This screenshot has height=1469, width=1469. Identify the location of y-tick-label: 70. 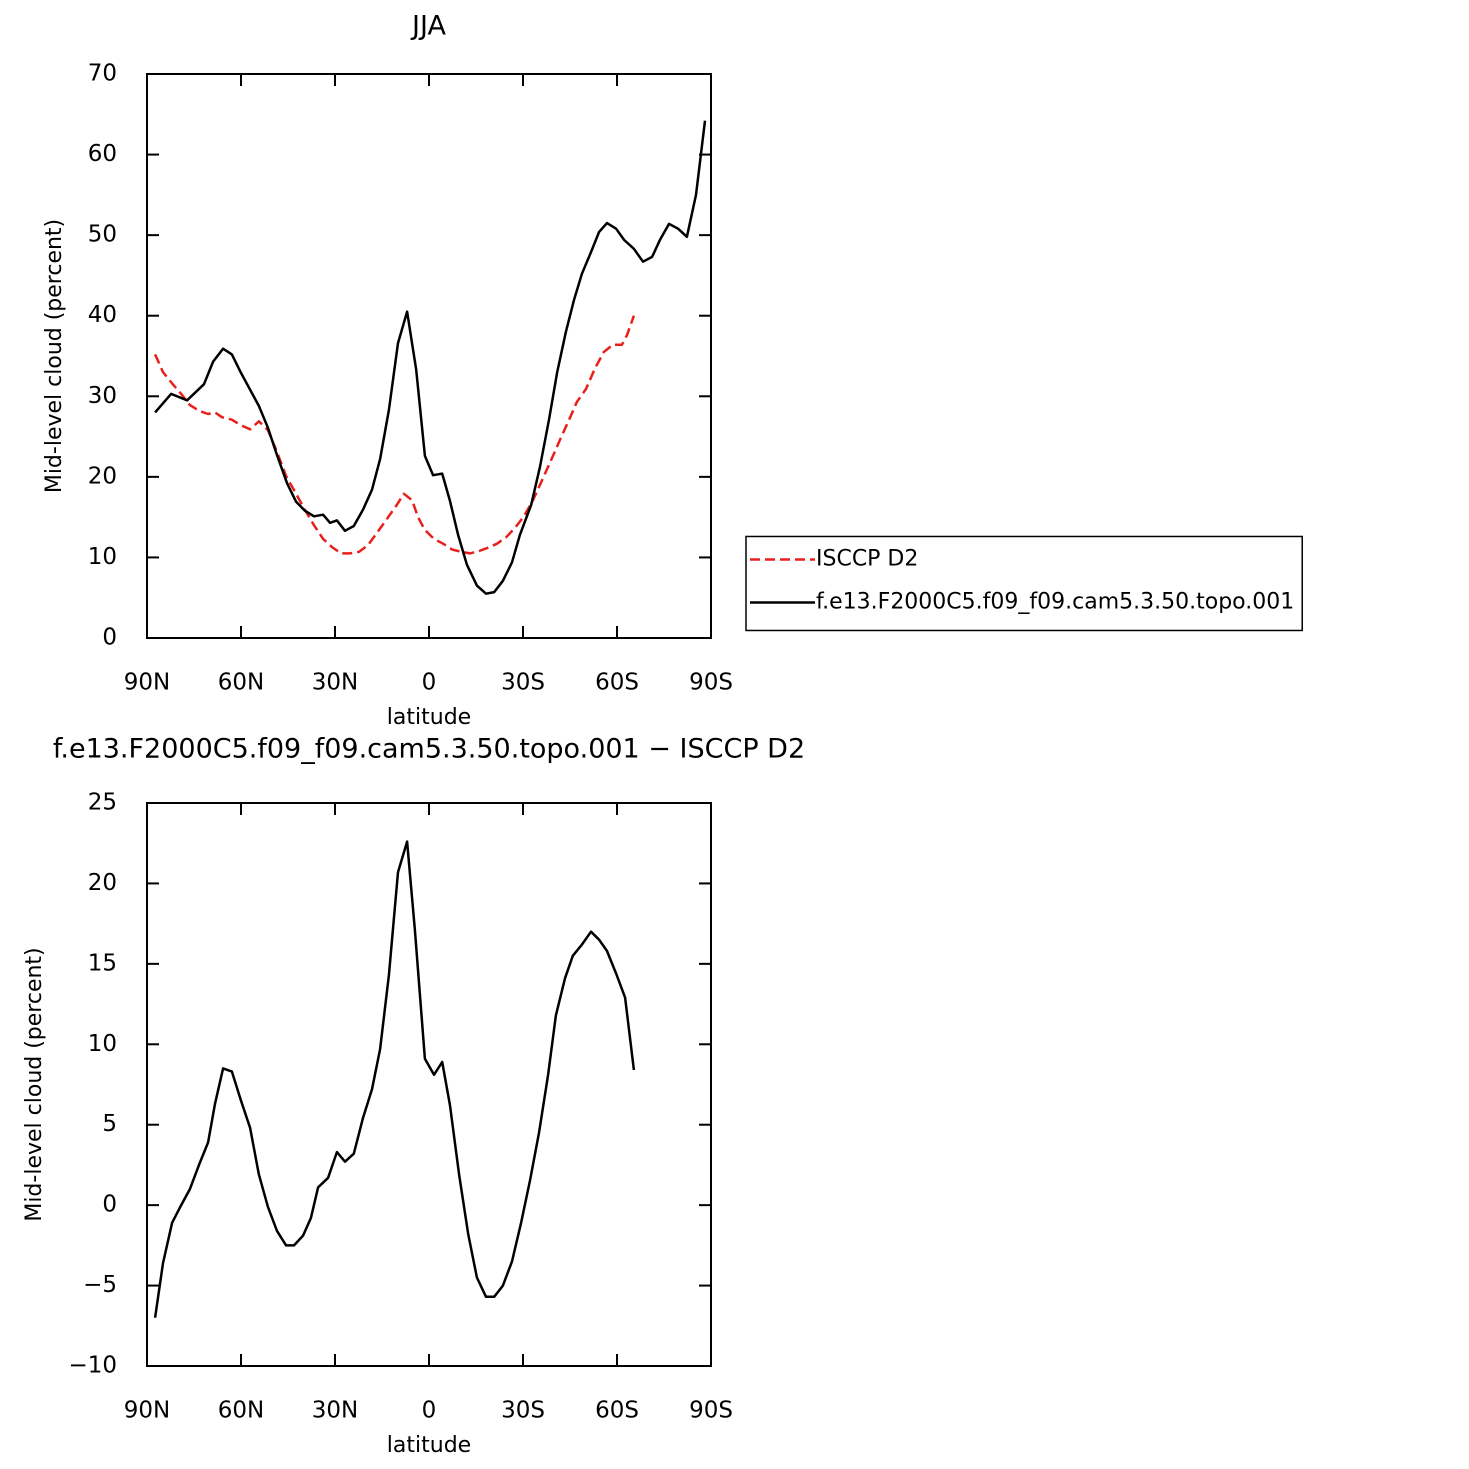
(102, 74).